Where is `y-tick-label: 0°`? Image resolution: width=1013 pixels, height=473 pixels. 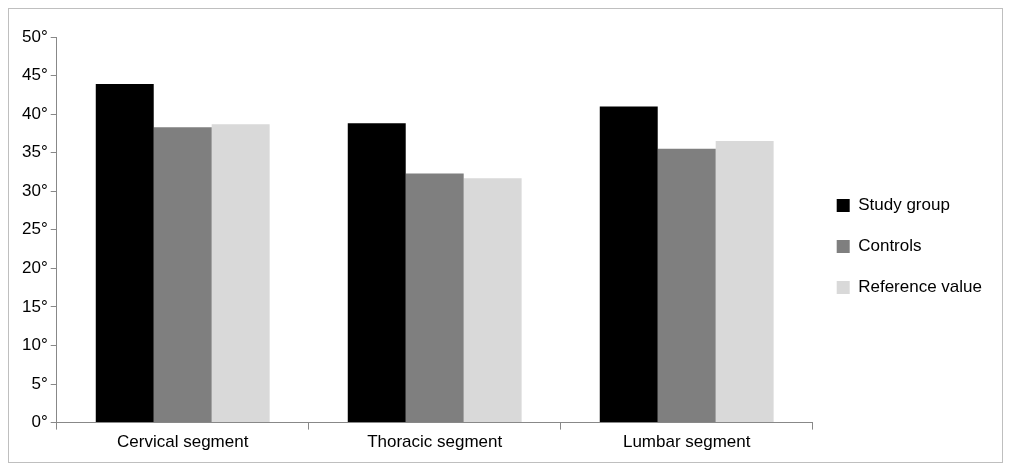
y-tick-label: 0° is located at coordinates (39, 422).